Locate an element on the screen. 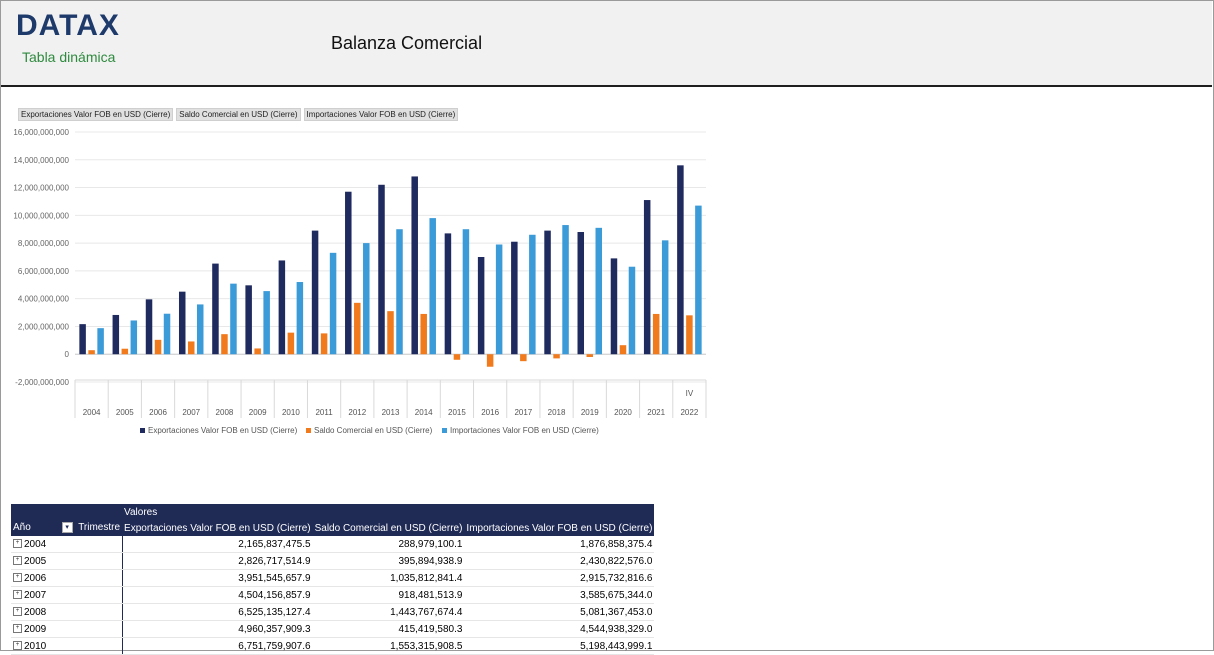 The width and height of the screenshot is (1214, 655). y-tick-label: 14,000,000,000 is located at coordinates (41, 160).